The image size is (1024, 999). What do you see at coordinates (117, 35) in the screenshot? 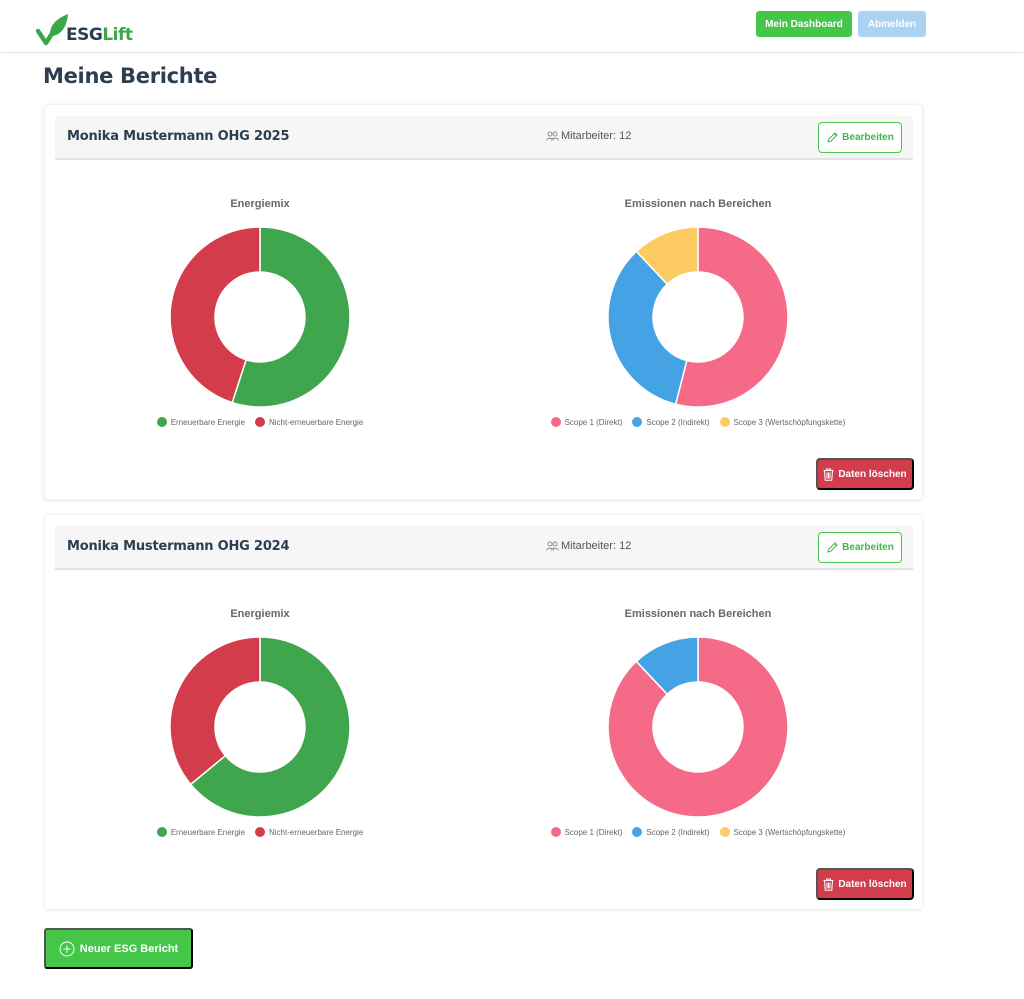
I see `logo-lift: Lift` at bounding box center [117, 35].